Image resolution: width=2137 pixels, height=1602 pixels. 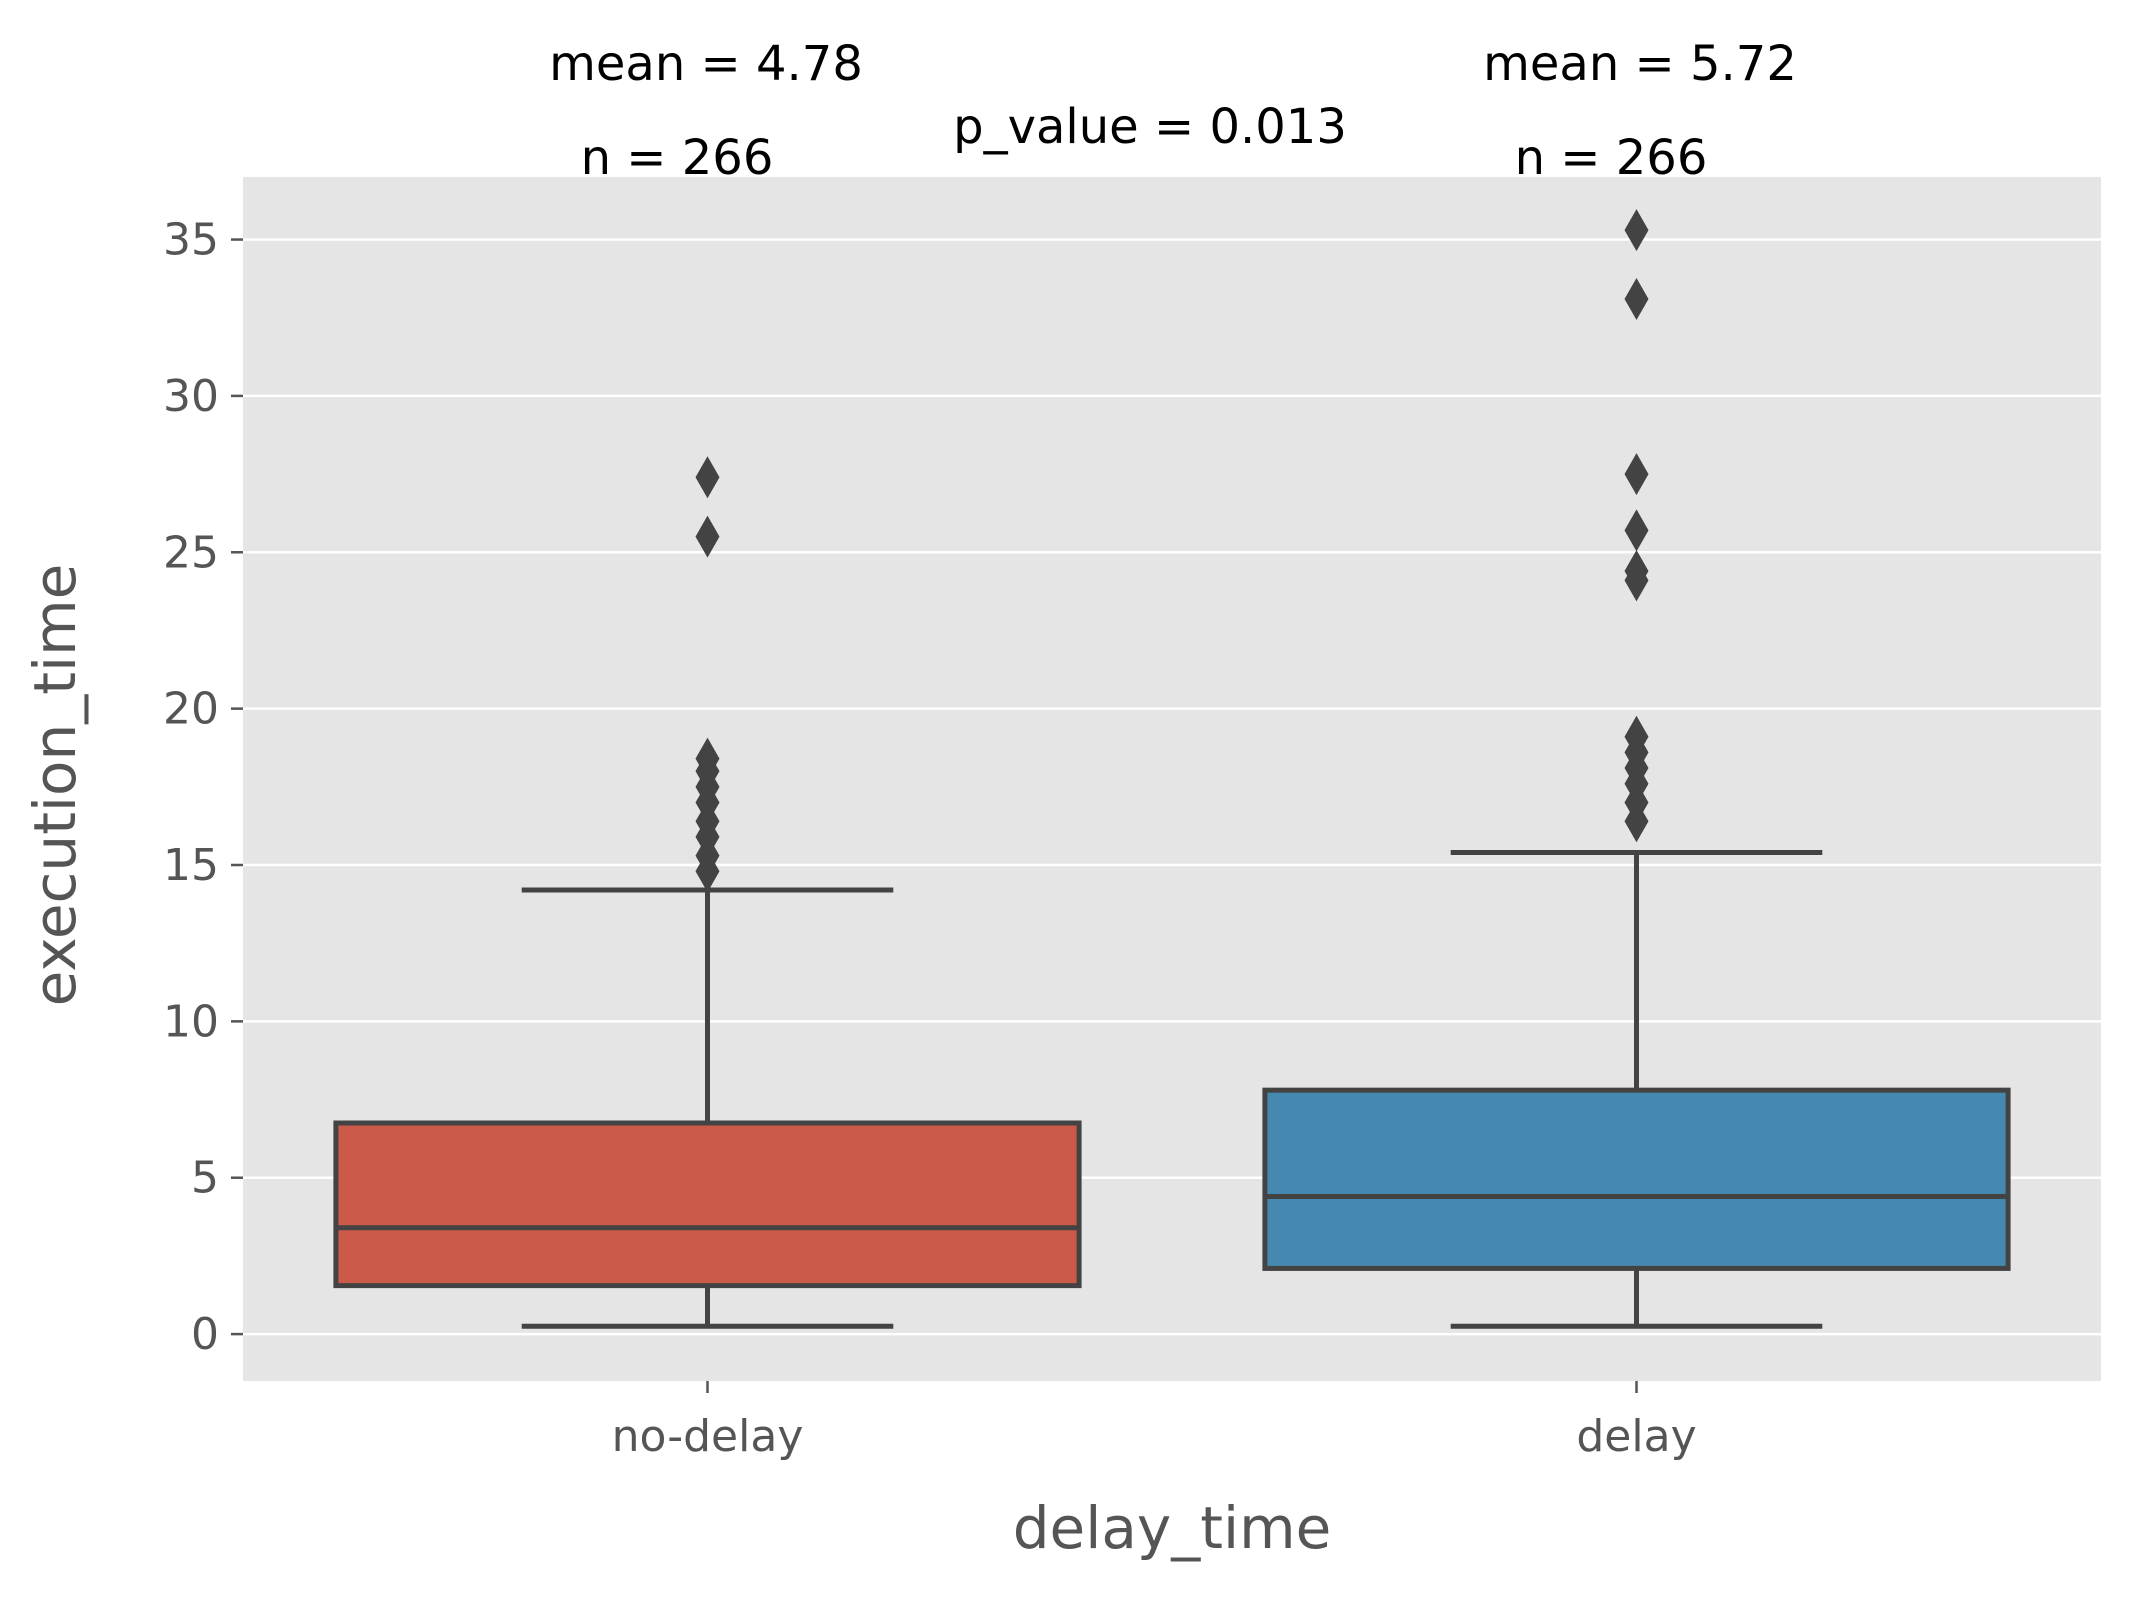 What do you see at coordinates (205, 1334) in the screenshot?
I see `y-tick-label-0: 0` at bounding box center [205, 1334].